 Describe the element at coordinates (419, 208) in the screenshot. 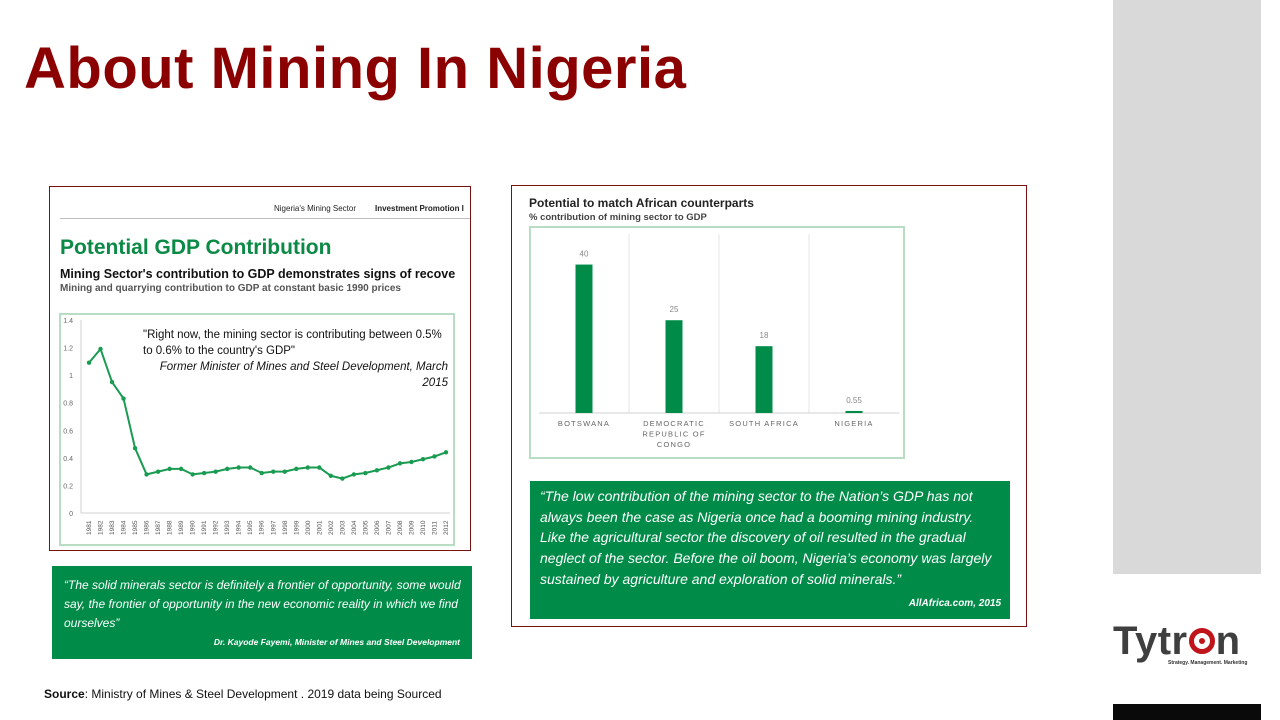

I see `report-header-title: Investment Promotion I` at that location.